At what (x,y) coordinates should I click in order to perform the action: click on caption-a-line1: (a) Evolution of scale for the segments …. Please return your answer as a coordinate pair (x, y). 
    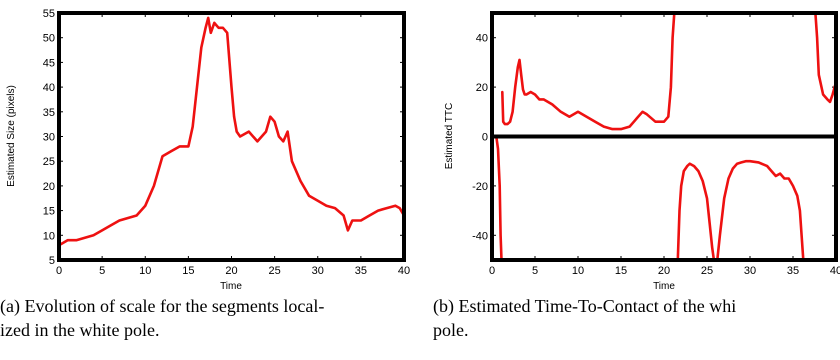
    Looking at the image, I should click on (216, 306).